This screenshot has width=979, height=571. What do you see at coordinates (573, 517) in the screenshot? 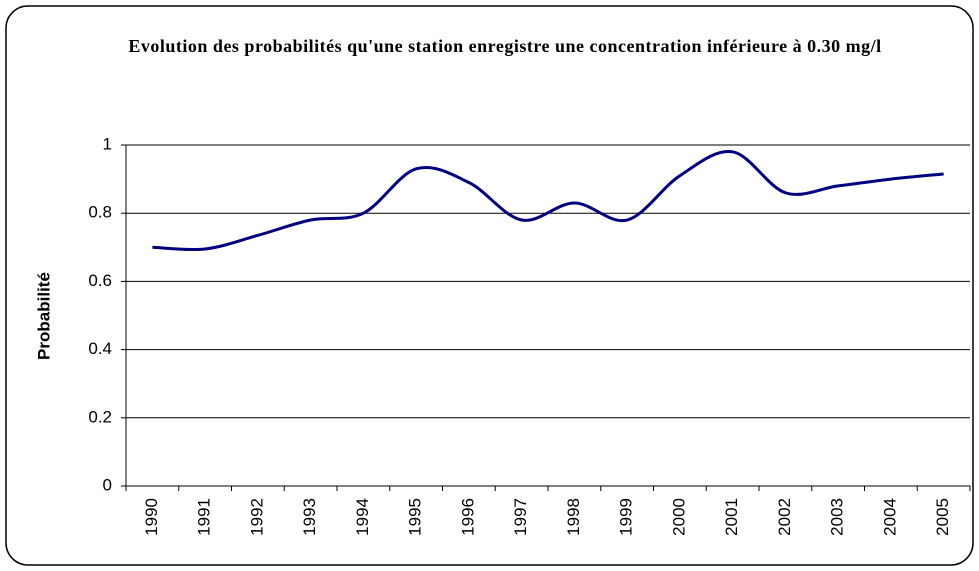
I see `x-tick-label: 1998` at bounding box center [573, 517].